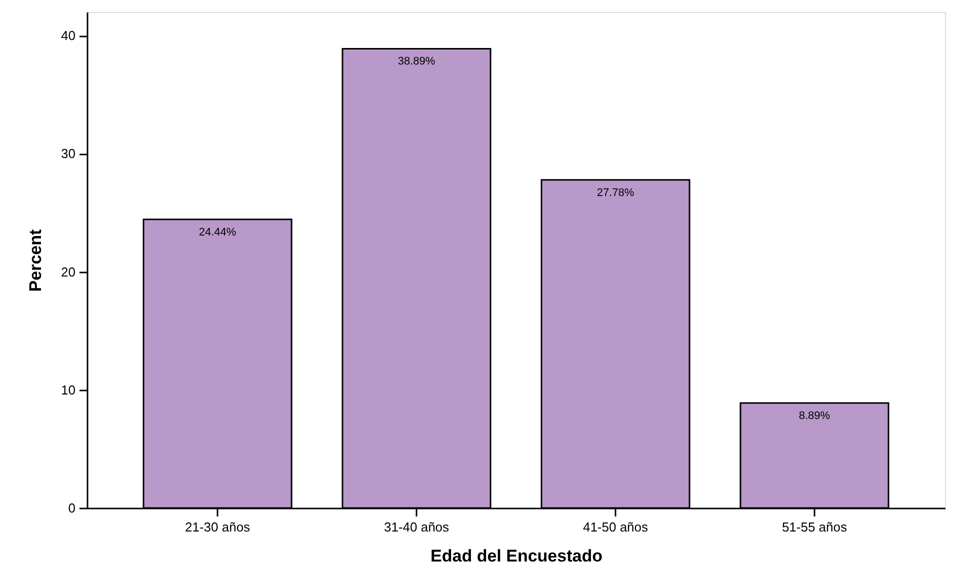  I want to click on x-tick-label: 51-55 años, so click(815, 527).